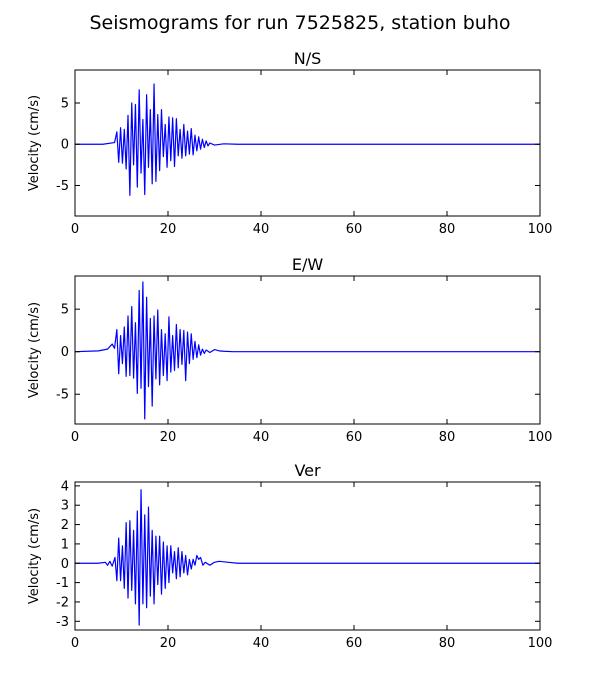 The height and width of the screenshot is (700, 600). Describe the element at coordinates (62, 583) in the screenshot. I see `y-tick-label: -1` at that location.